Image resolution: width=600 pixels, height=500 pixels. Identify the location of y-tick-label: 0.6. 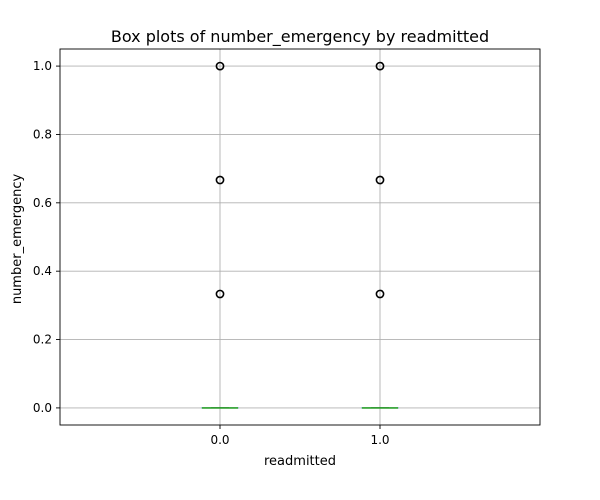
(42, 203).